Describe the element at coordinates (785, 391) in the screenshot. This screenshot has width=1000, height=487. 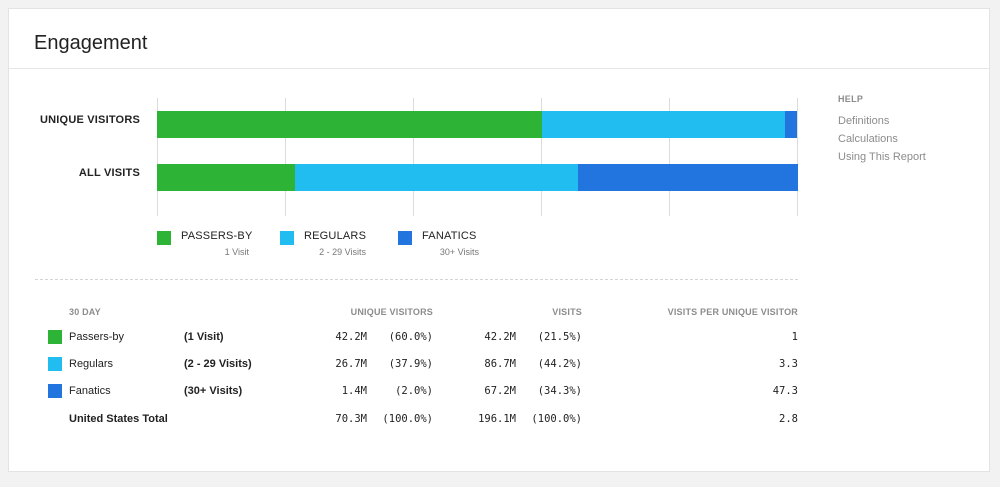
I see `row-ratio: 47.3` at that location.